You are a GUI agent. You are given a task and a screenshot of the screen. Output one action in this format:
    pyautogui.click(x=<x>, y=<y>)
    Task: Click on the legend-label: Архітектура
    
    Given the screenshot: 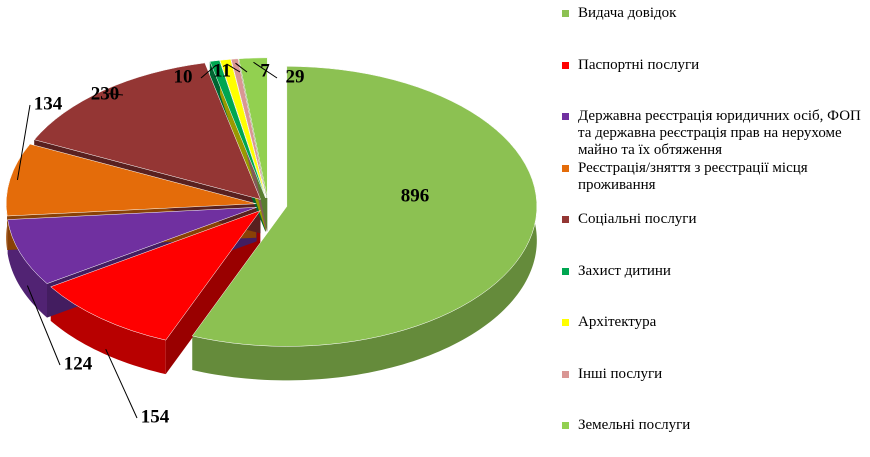 What is the action you would take?
    pyautogui.click(x=617, y=322)
    